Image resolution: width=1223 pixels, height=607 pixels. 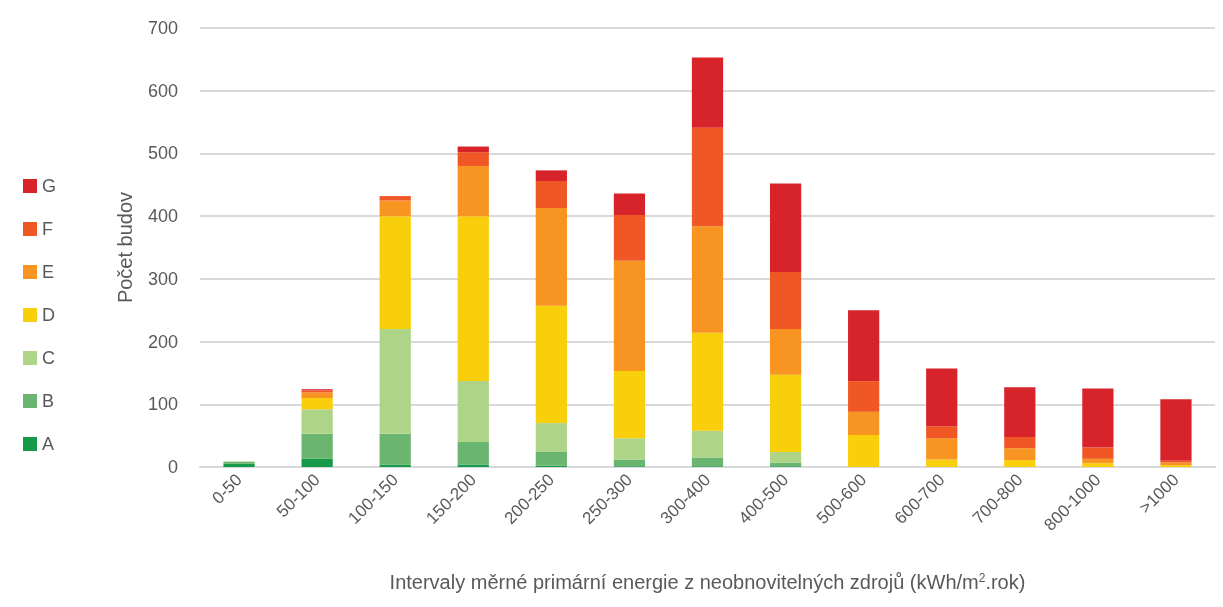 What do you see at coordinates (48, 272) in the screenshot?
I see `legend-label: E` at bounding box center [48, 272].